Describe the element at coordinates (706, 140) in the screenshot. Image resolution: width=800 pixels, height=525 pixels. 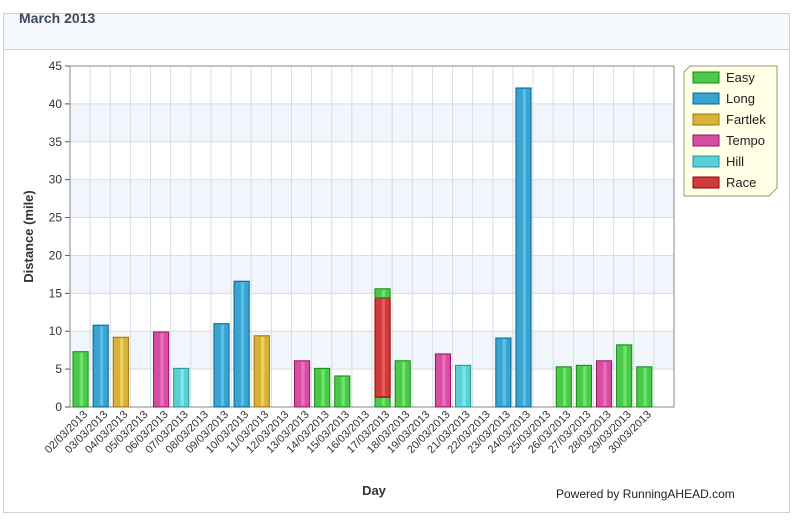
I see `legend-swatch-tempo` at that location.